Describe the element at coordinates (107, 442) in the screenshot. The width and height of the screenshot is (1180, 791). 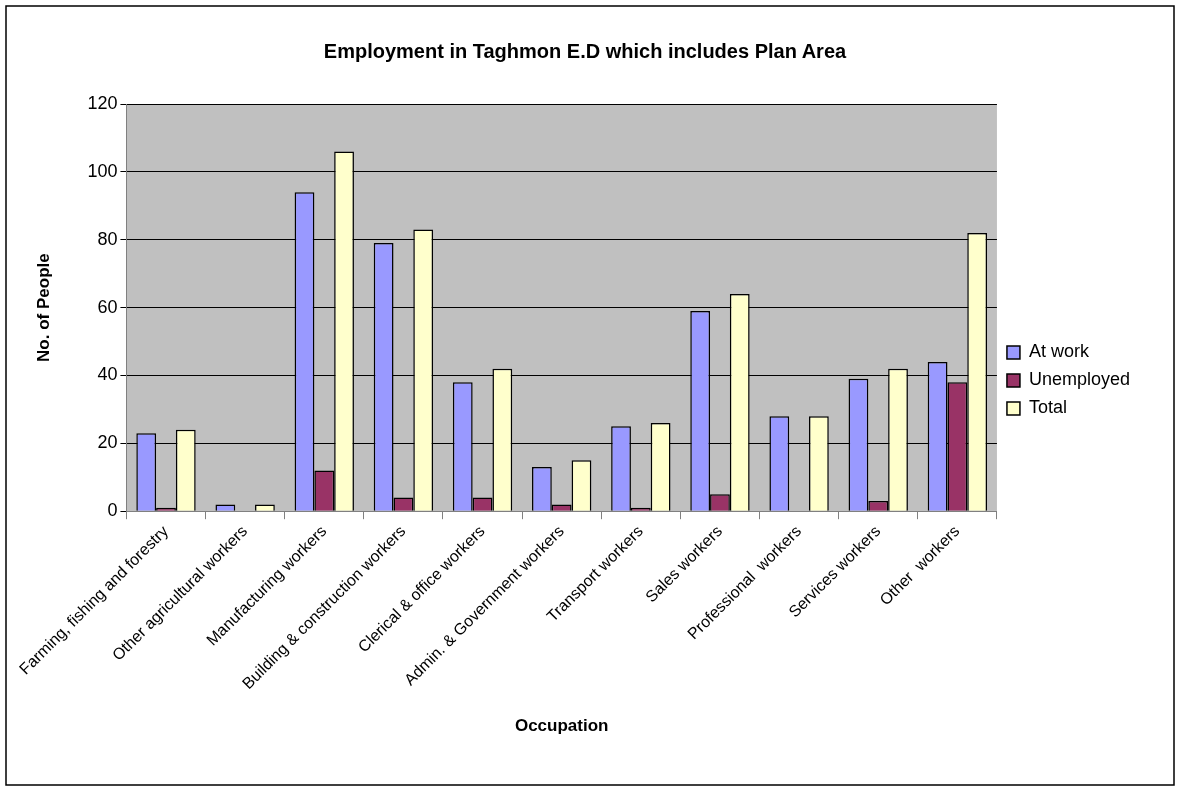
I see `y-tick-label: 20` at that location.